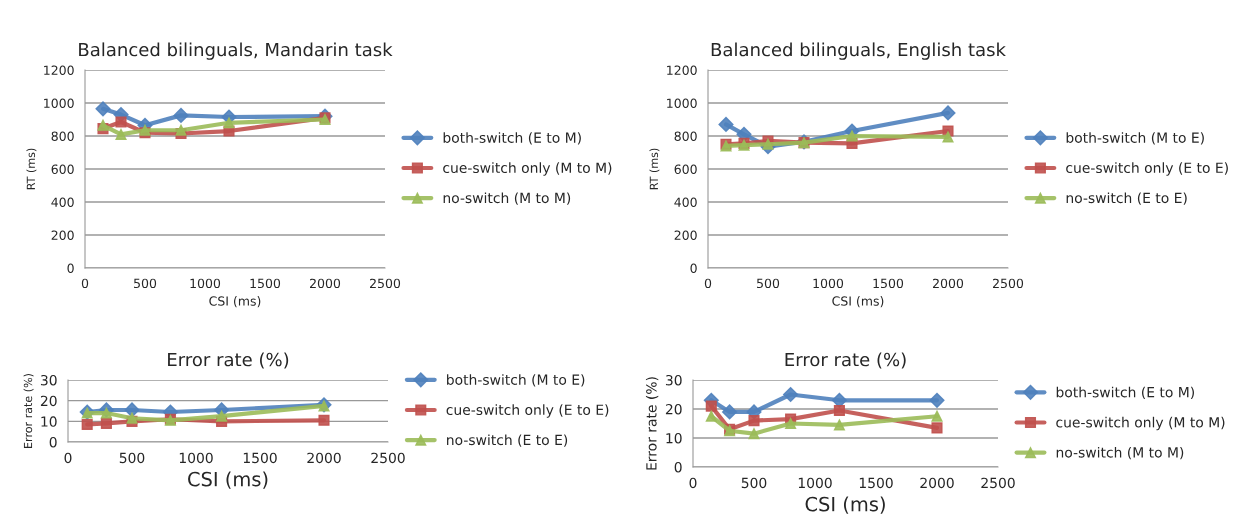 This screenshot has width=1255, height=522. Describe the element at coordinates (858, 51) in the screenshot. I see `chart-title: Balanced bilinguals, English task` at that location.